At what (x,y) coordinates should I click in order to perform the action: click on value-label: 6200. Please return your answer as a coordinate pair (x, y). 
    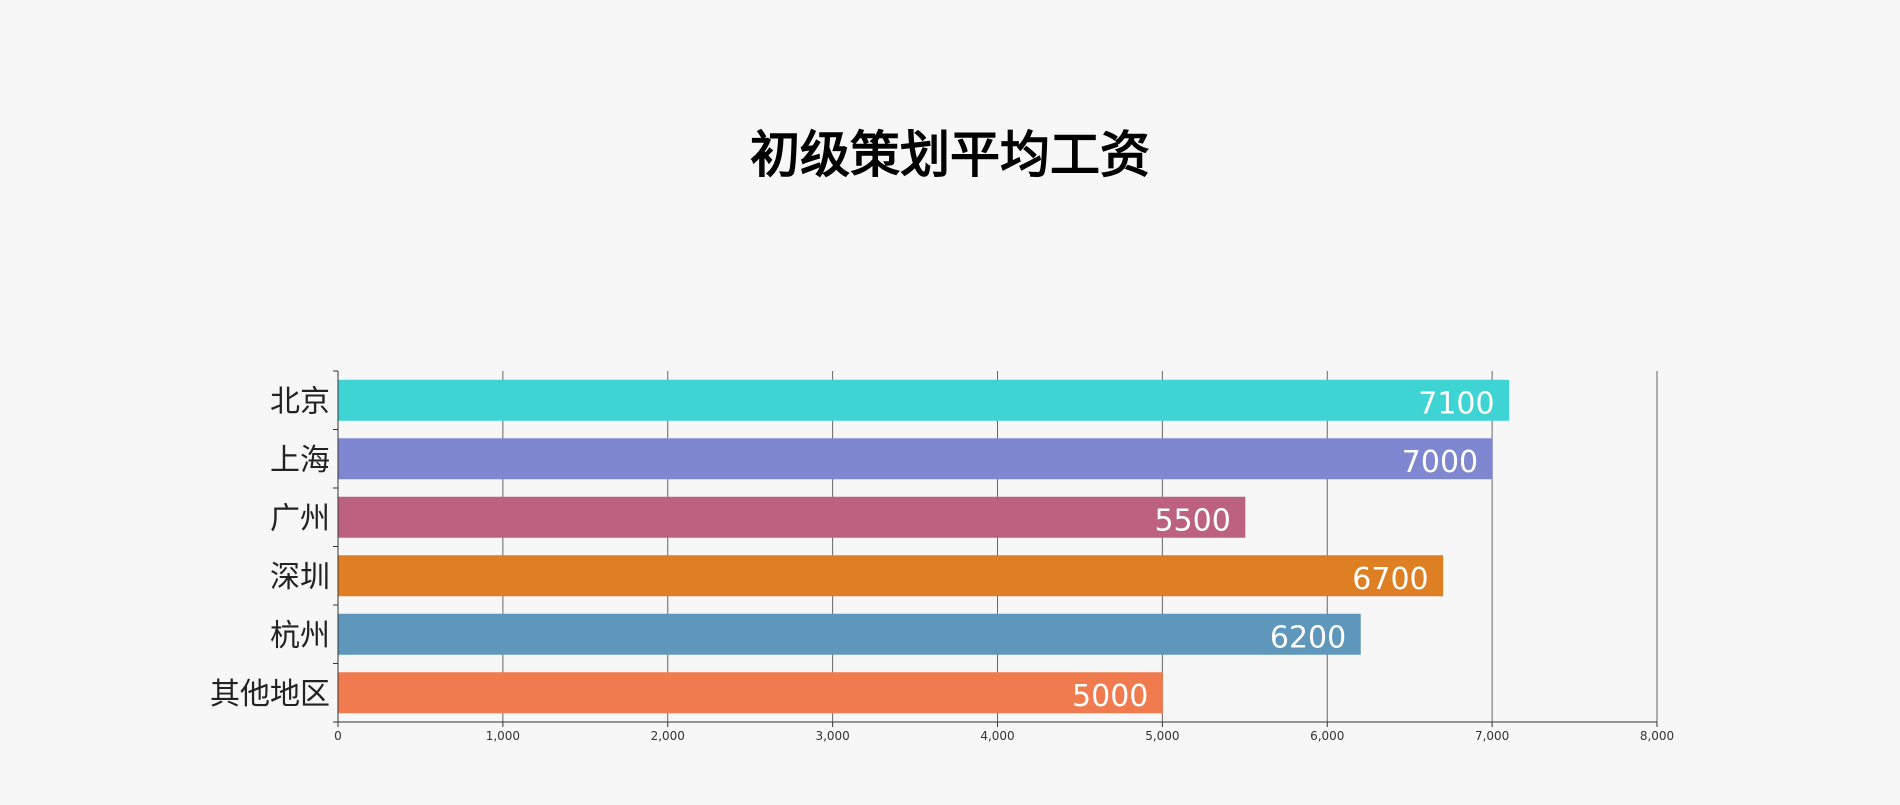
    Looking at the image, I should click on (1308, 637).